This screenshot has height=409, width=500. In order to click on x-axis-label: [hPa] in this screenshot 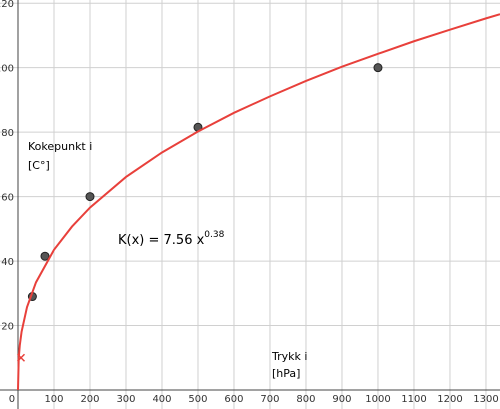, I will do `click(286, 373)`.